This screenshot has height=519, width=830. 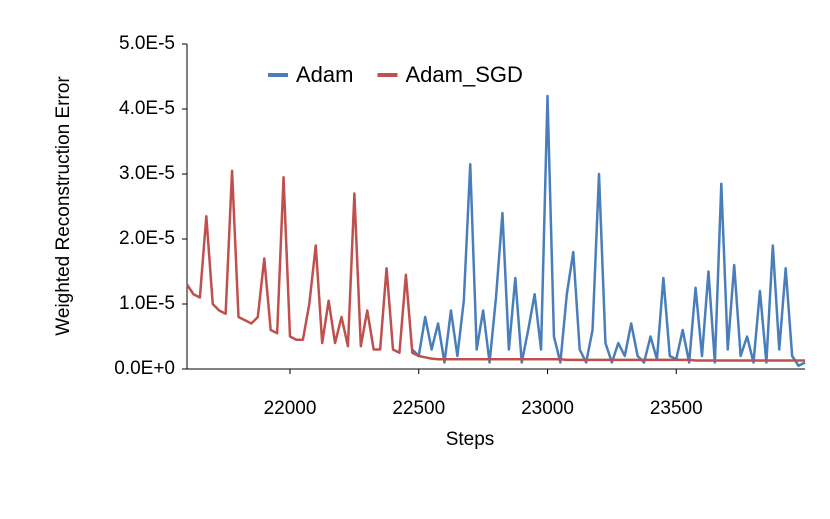 I want to click on y-tick-label: 4.0E-5, so click(x=147, y=108).